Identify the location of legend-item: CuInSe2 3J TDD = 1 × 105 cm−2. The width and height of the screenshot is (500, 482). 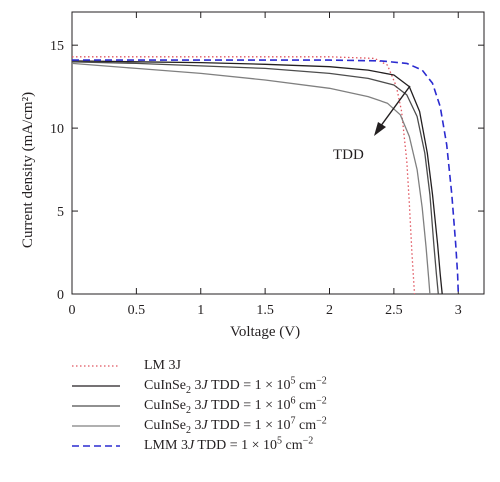
(278, 386).